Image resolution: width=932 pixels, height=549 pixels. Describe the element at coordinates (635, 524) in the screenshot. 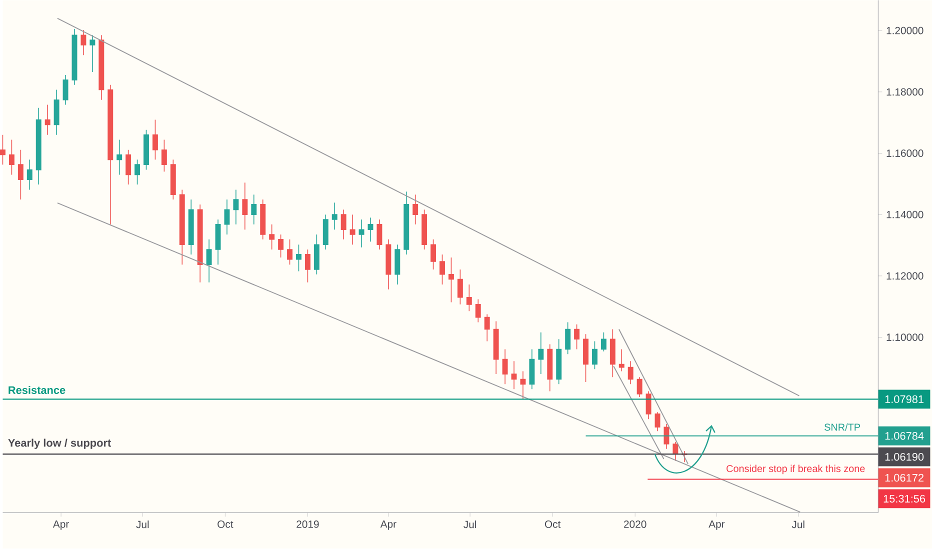

I see `x-tick-label: 2020` at that location.